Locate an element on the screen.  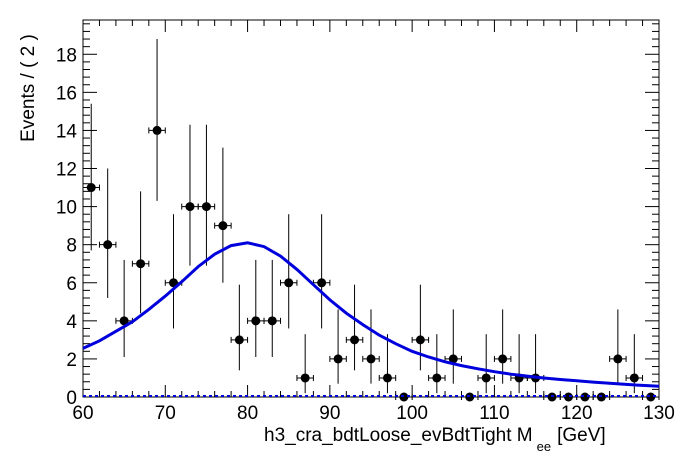
y-tick-label: 16 is located at coordinates (66, 93).